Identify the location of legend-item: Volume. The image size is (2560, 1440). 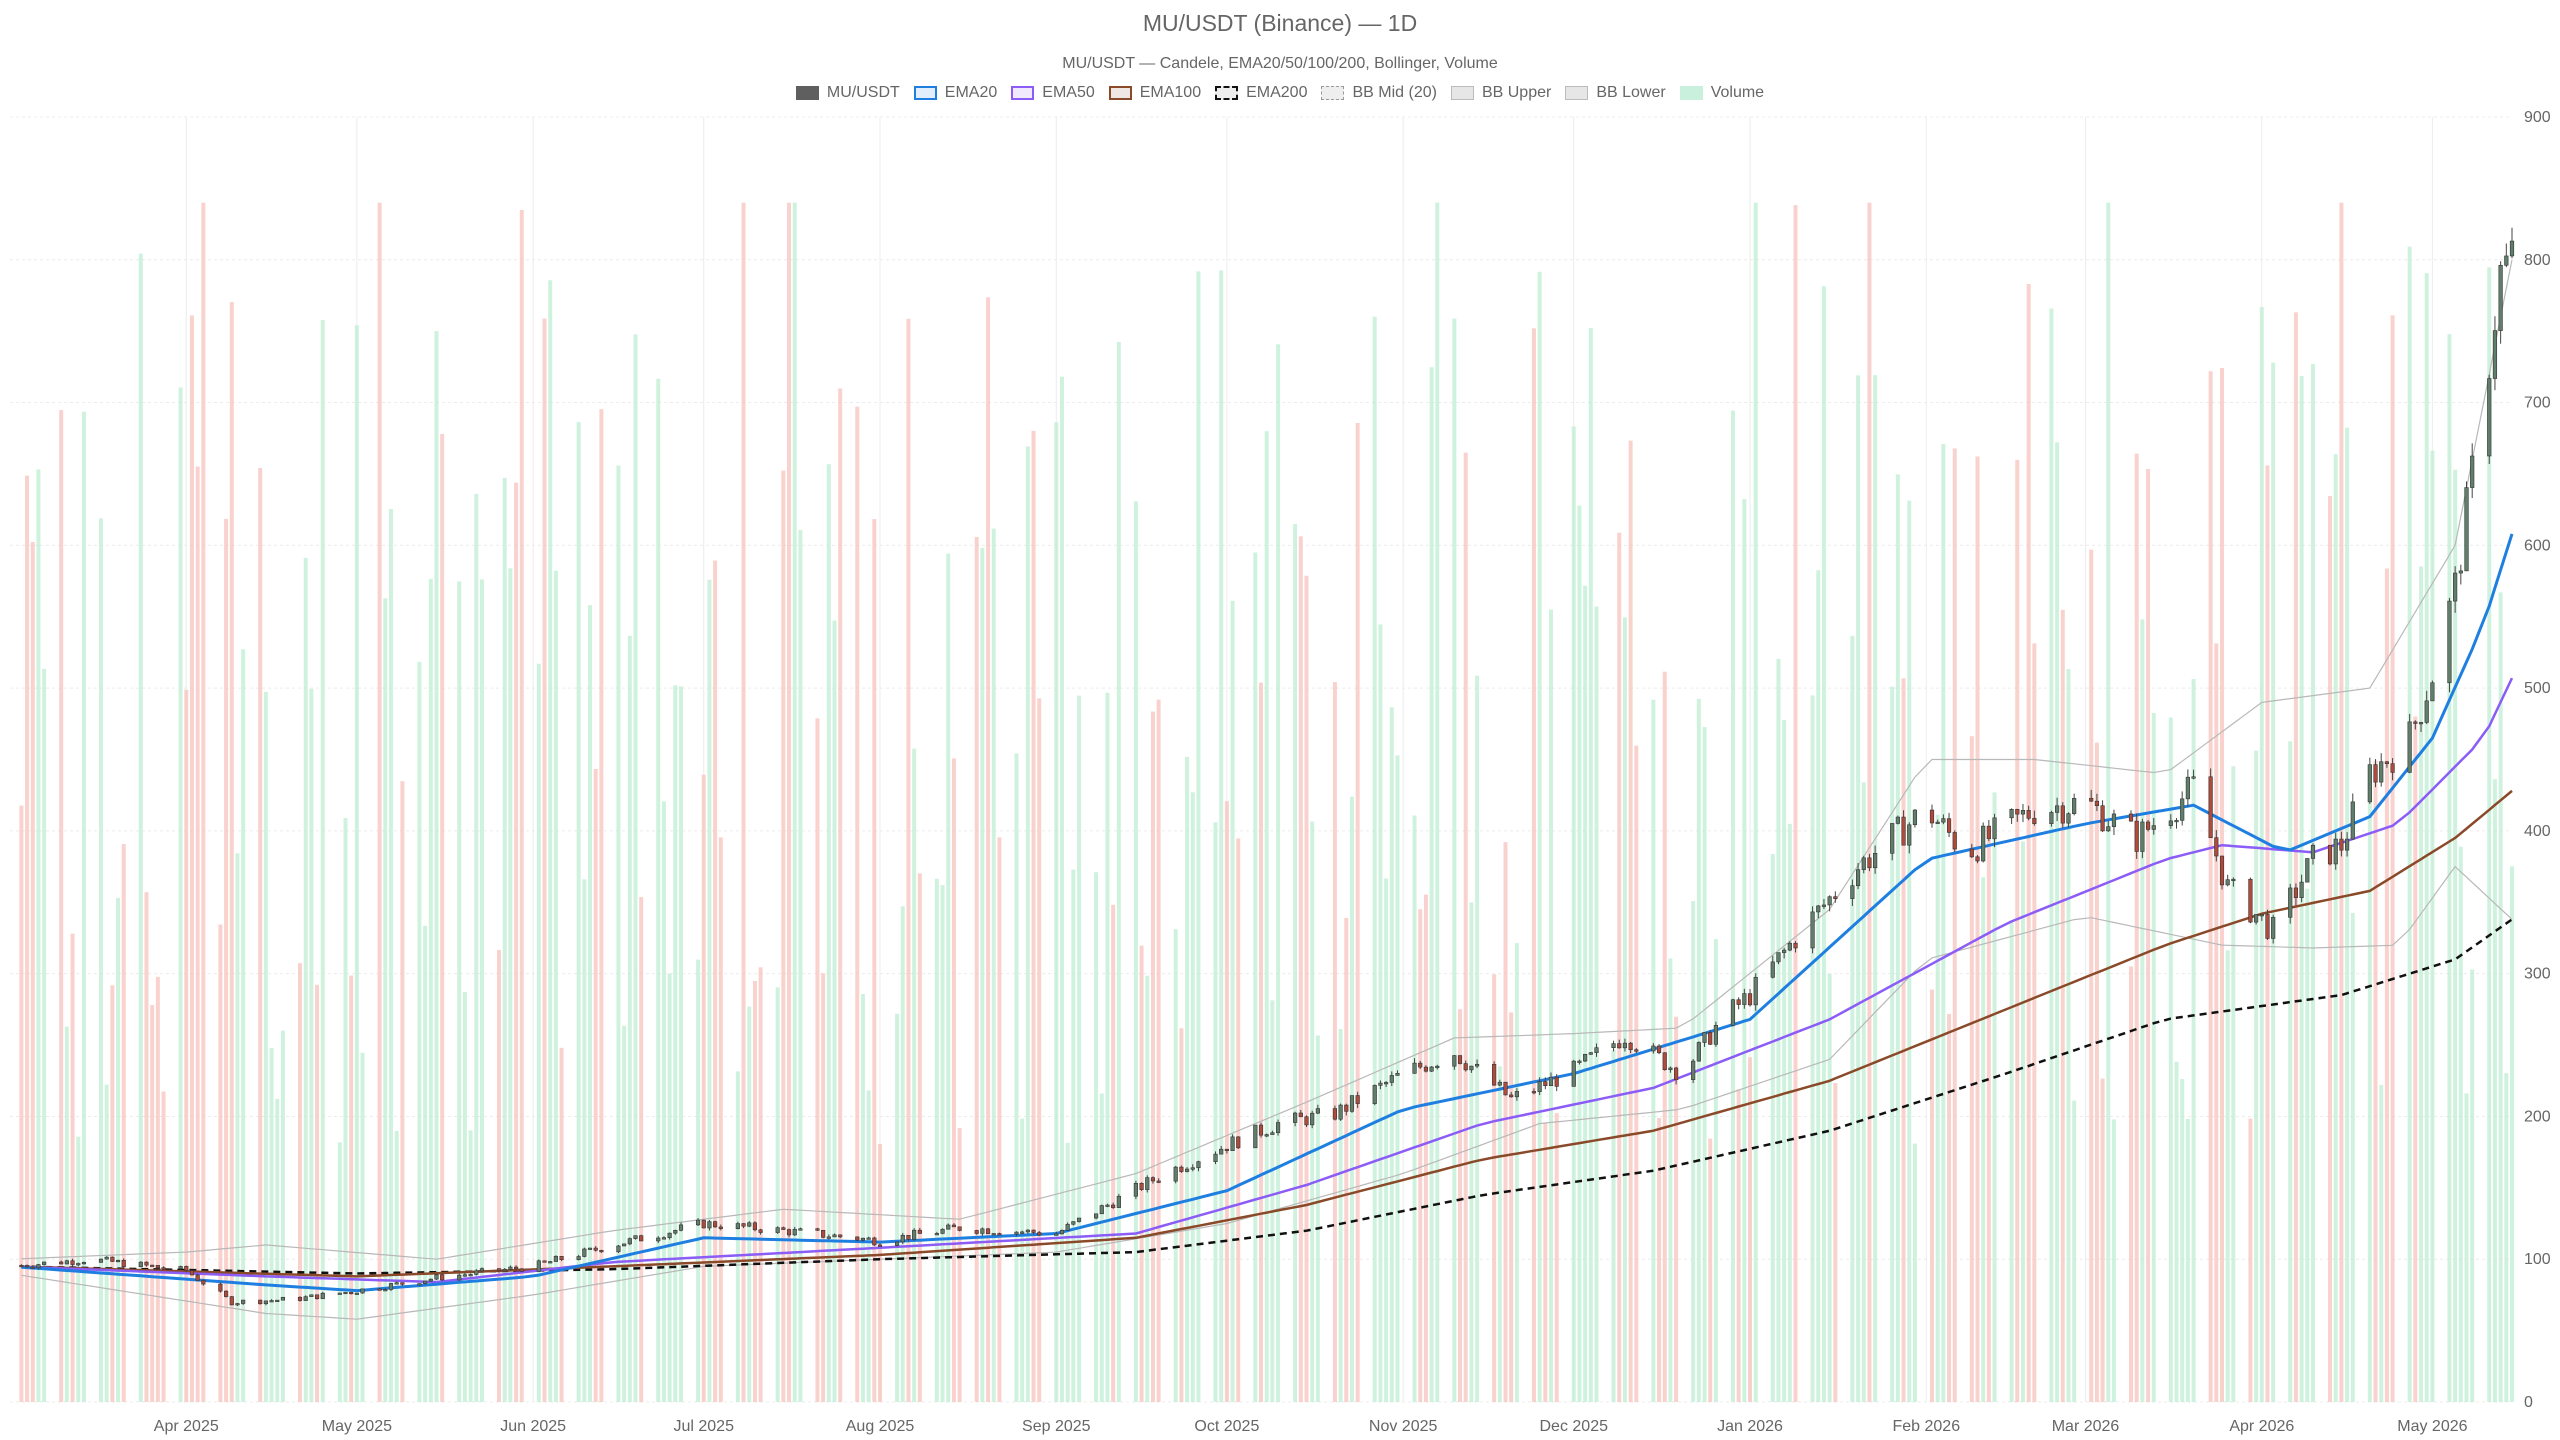
(1721, 93).